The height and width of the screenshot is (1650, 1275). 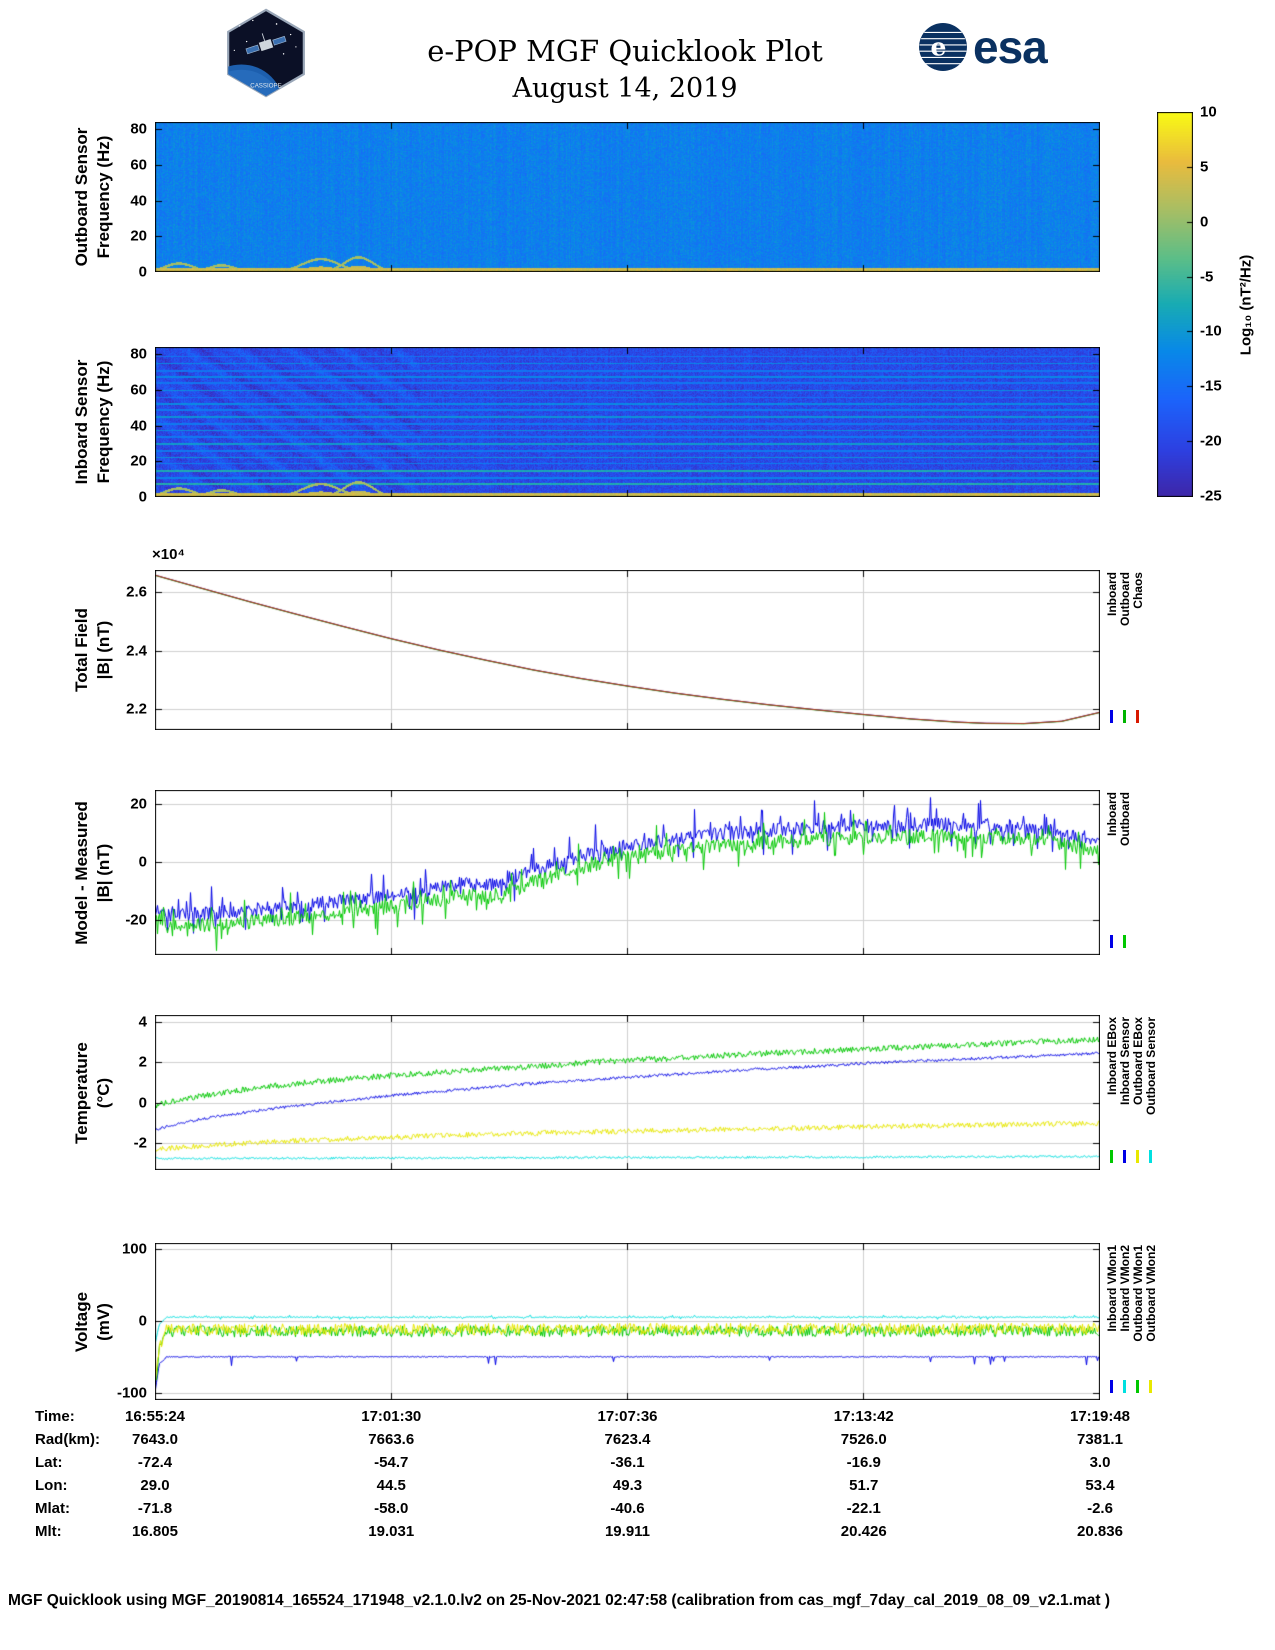 What do you see at coordinates (627, 422) in the screenshot?
I see `inboard-spectrogram-canvas` at bounding box center [627, 422].